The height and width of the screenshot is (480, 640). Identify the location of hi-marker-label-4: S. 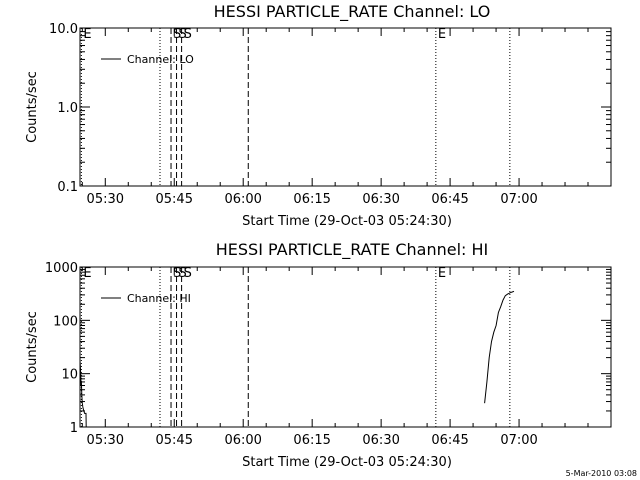
(188, 273).